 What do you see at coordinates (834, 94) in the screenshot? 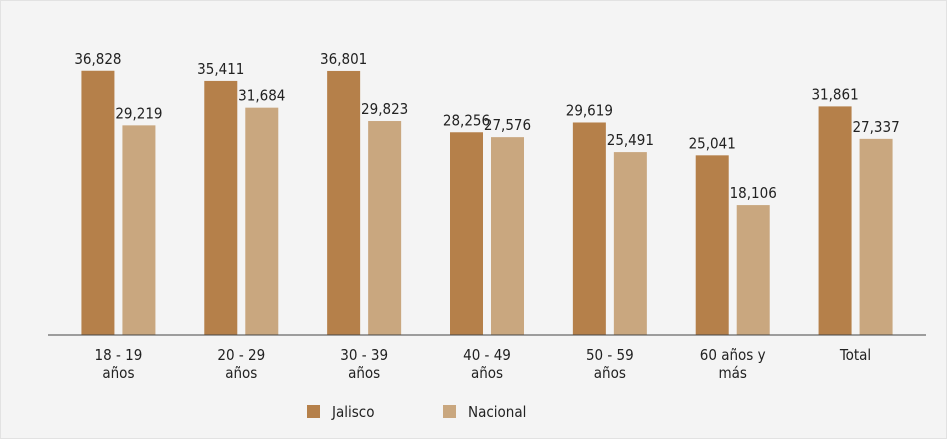
I see `value-label: 31,861` at bounding box center [834, 94].